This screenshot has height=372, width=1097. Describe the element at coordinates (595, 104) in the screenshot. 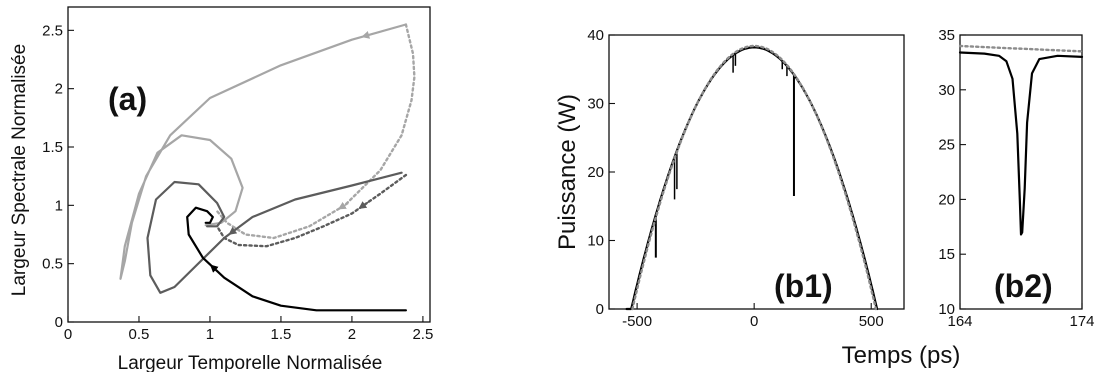

I see `chart-b1-ytick-label: 30` at that location.